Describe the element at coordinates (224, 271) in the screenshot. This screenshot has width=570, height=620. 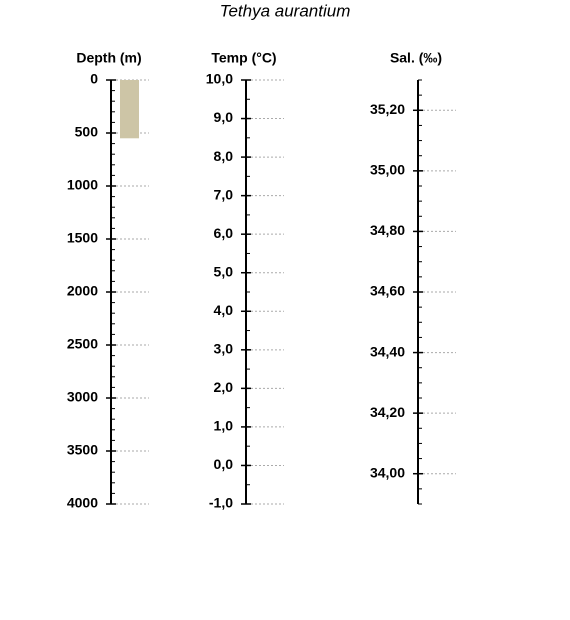
I see `y-tick-label: 5,0` at that location.